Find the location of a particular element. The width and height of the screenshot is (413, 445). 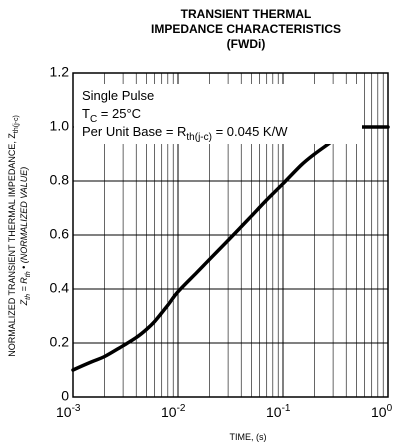

y-axis-label-sub: th(j-c) is located at coordinates (16, 124).